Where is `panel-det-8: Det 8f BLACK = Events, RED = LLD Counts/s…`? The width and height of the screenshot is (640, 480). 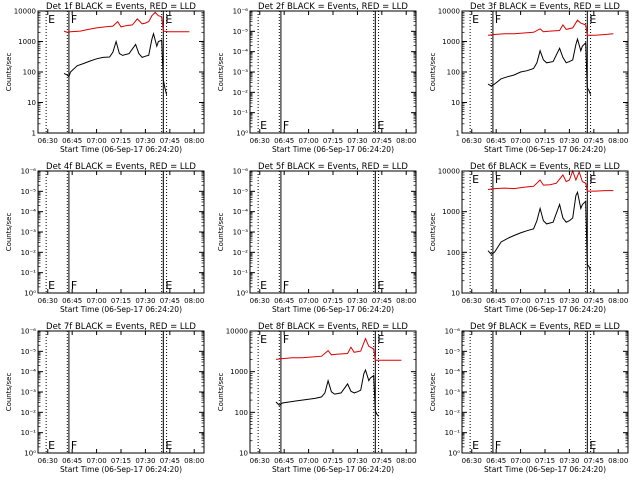 panel-det-8: Det 8f BLACK = Events, RED = LLD Counts/s… is located at coordinates (317, 398).